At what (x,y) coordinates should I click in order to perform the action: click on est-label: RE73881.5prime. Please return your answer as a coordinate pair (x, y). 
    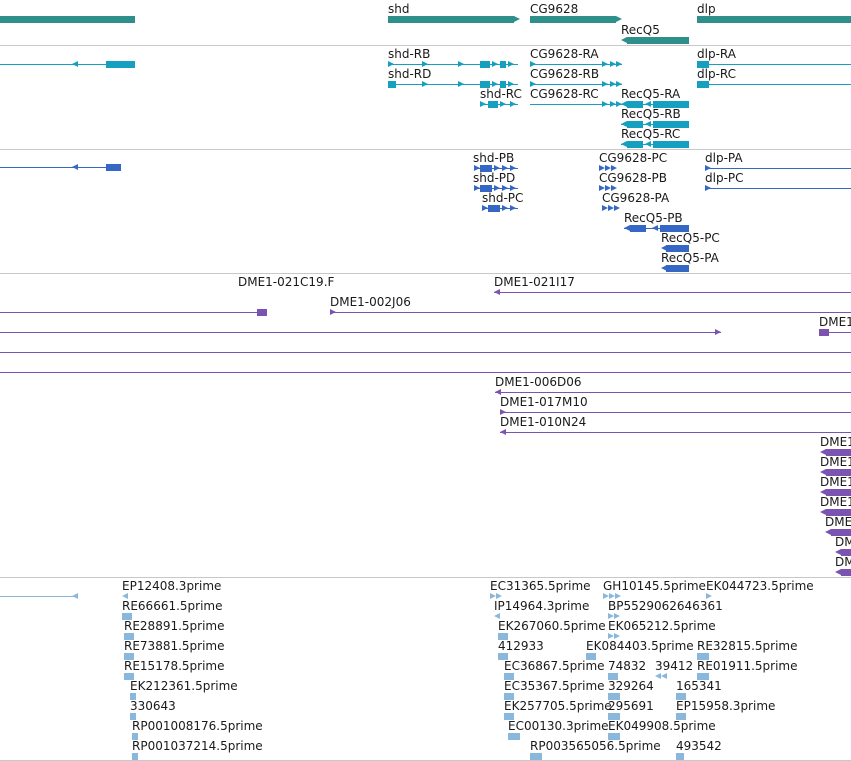
    Looking at the image, I should click on (174, 646).